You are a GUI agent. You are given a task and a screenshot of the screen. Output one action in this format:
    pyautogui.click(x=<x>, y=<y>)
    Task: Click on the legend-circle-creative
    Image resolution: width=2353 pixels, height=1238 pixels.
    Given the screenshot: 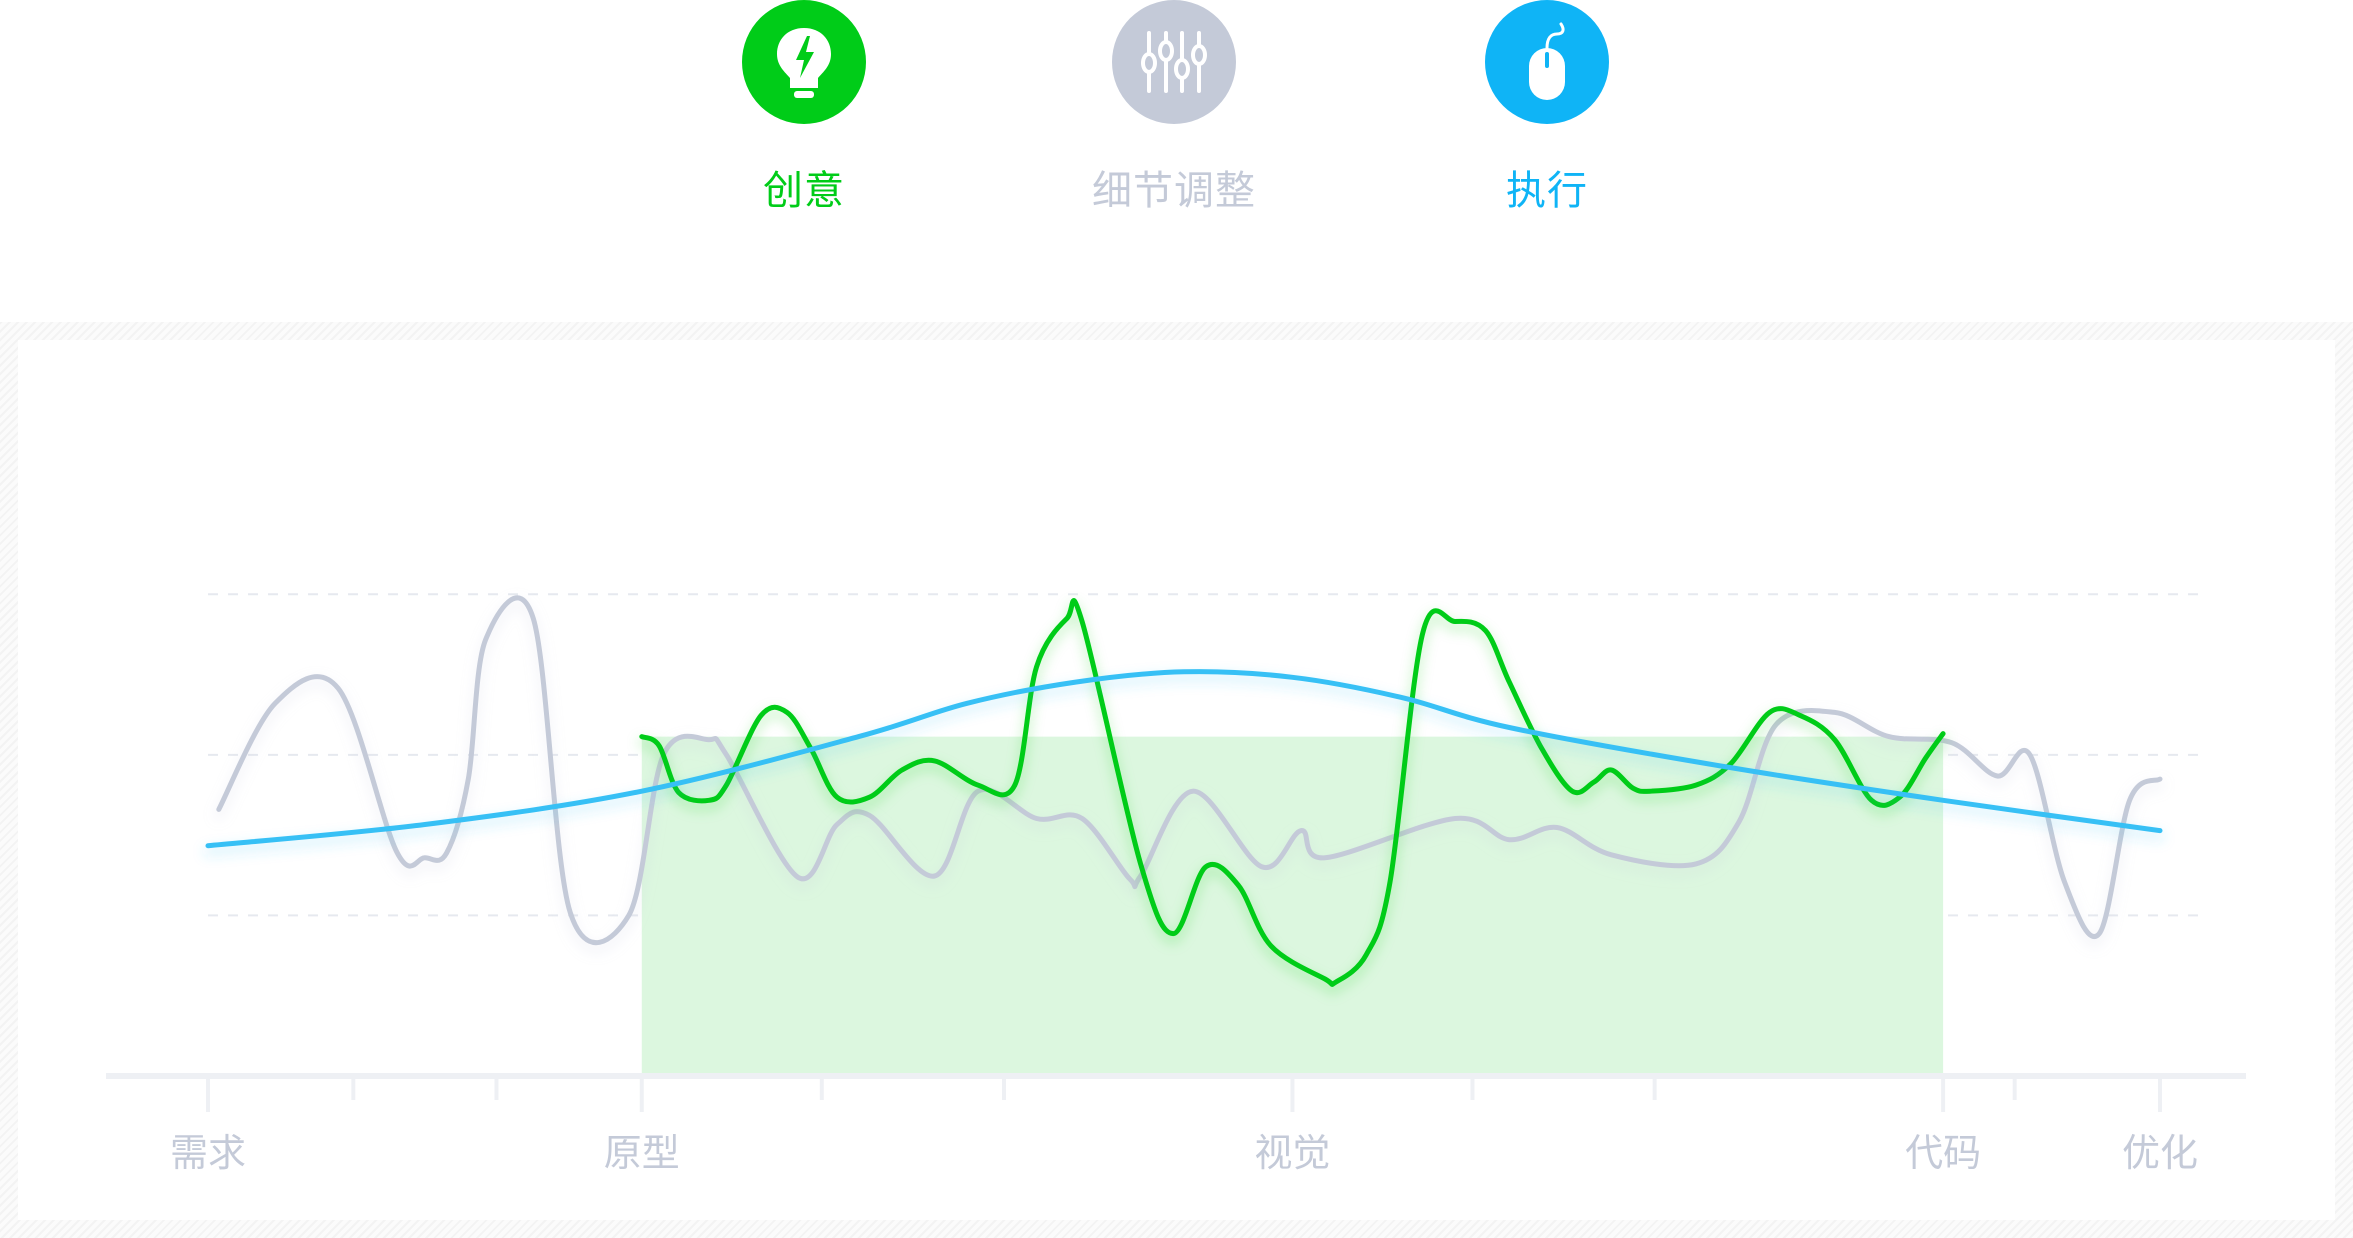 What is the action you would take?
    pyautogui.click(x=804, y=62)
    